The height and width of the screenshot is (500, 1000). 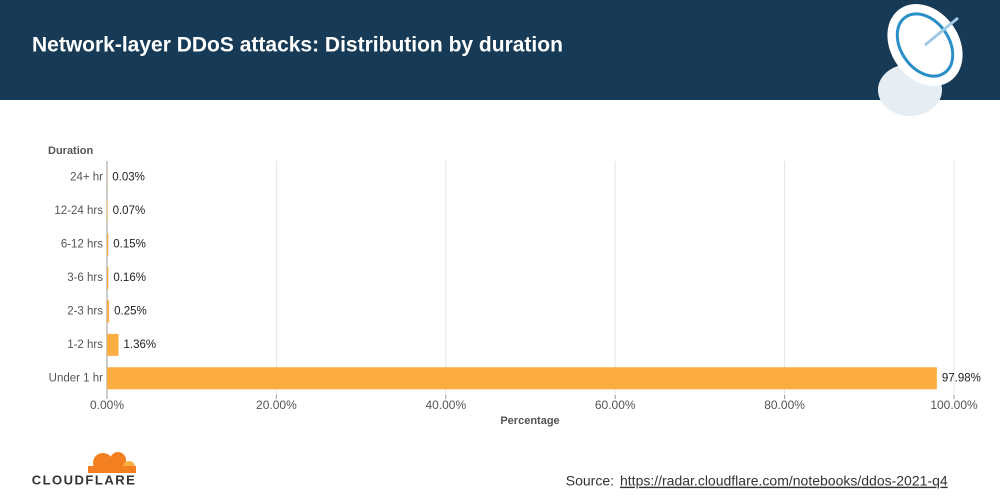 What do you see at coordinates (85, 278) in the screenshot?
I see `y-tick-label: 3-6 hrs` at bounding box center [85, 278].